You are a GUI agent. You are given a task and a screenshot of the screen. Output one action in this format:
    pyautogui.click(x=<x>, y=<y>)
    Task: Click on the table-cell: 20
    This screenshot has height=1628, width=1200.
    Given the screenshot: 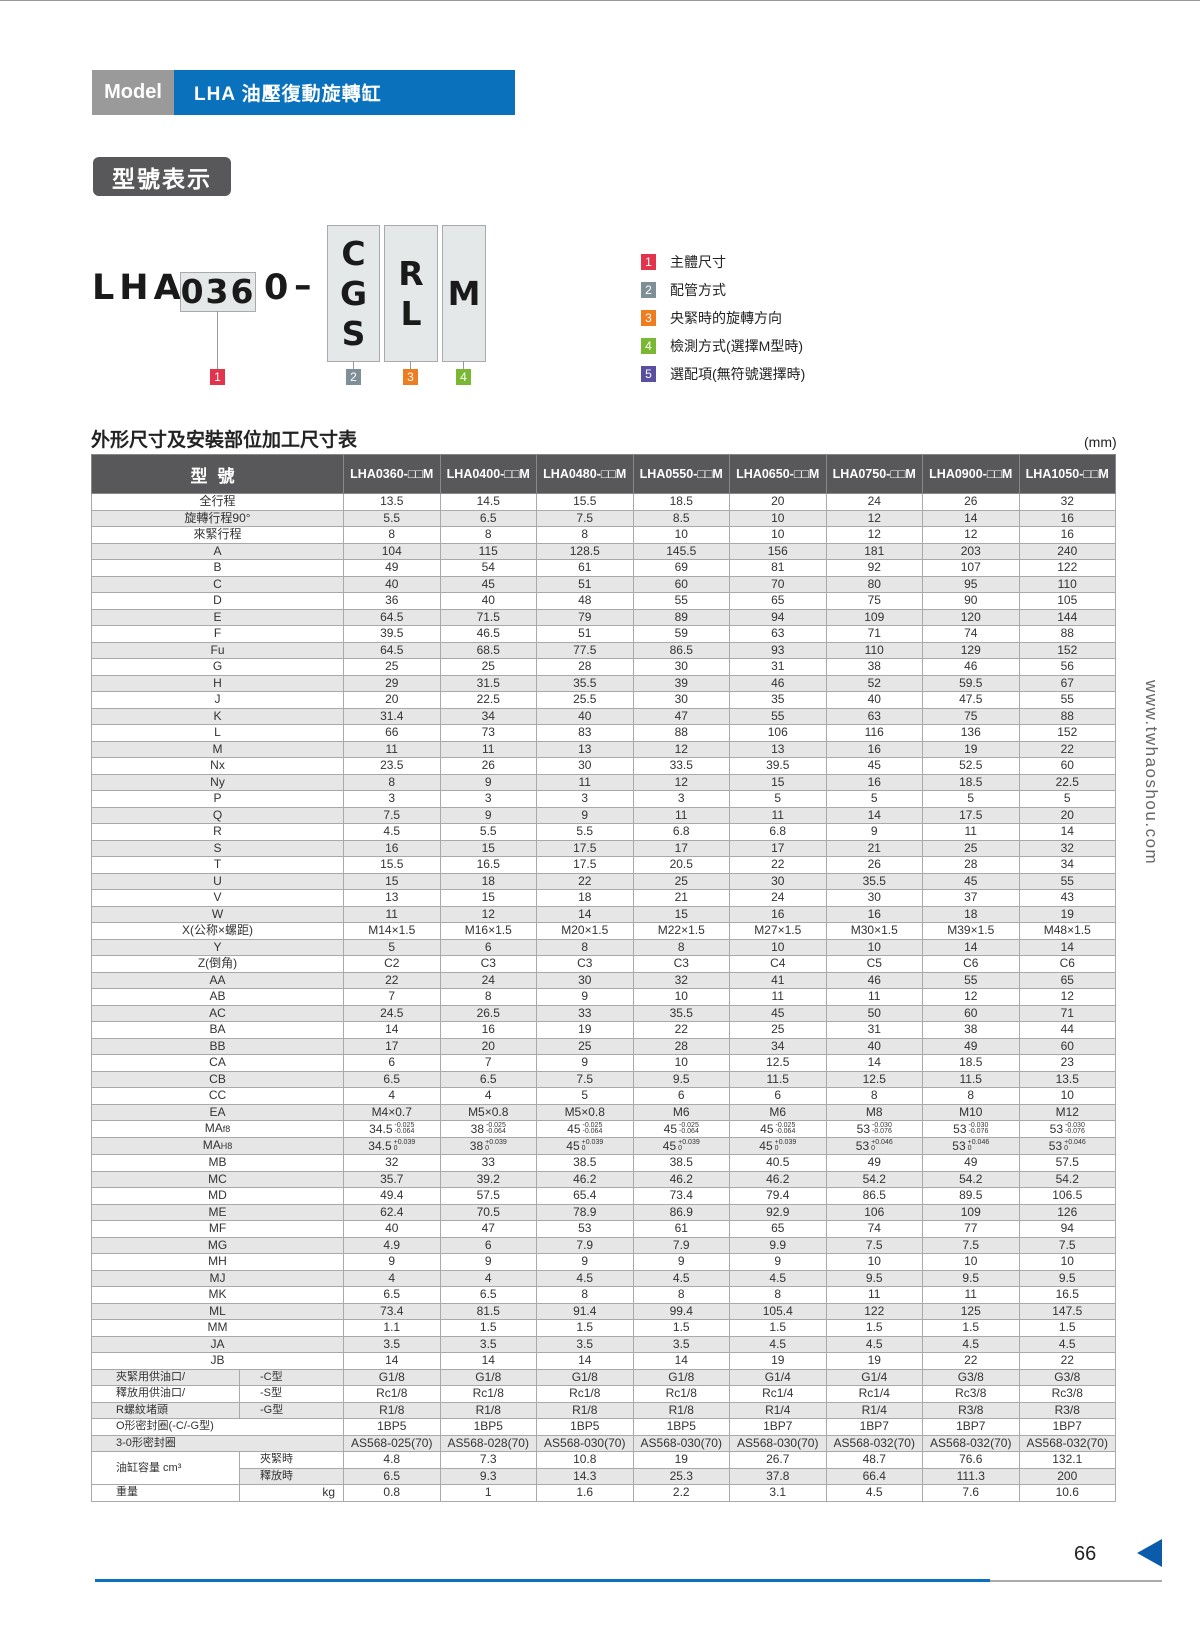 What is the action you would take?
    pyautogui.click(x=488, y=1046)
    